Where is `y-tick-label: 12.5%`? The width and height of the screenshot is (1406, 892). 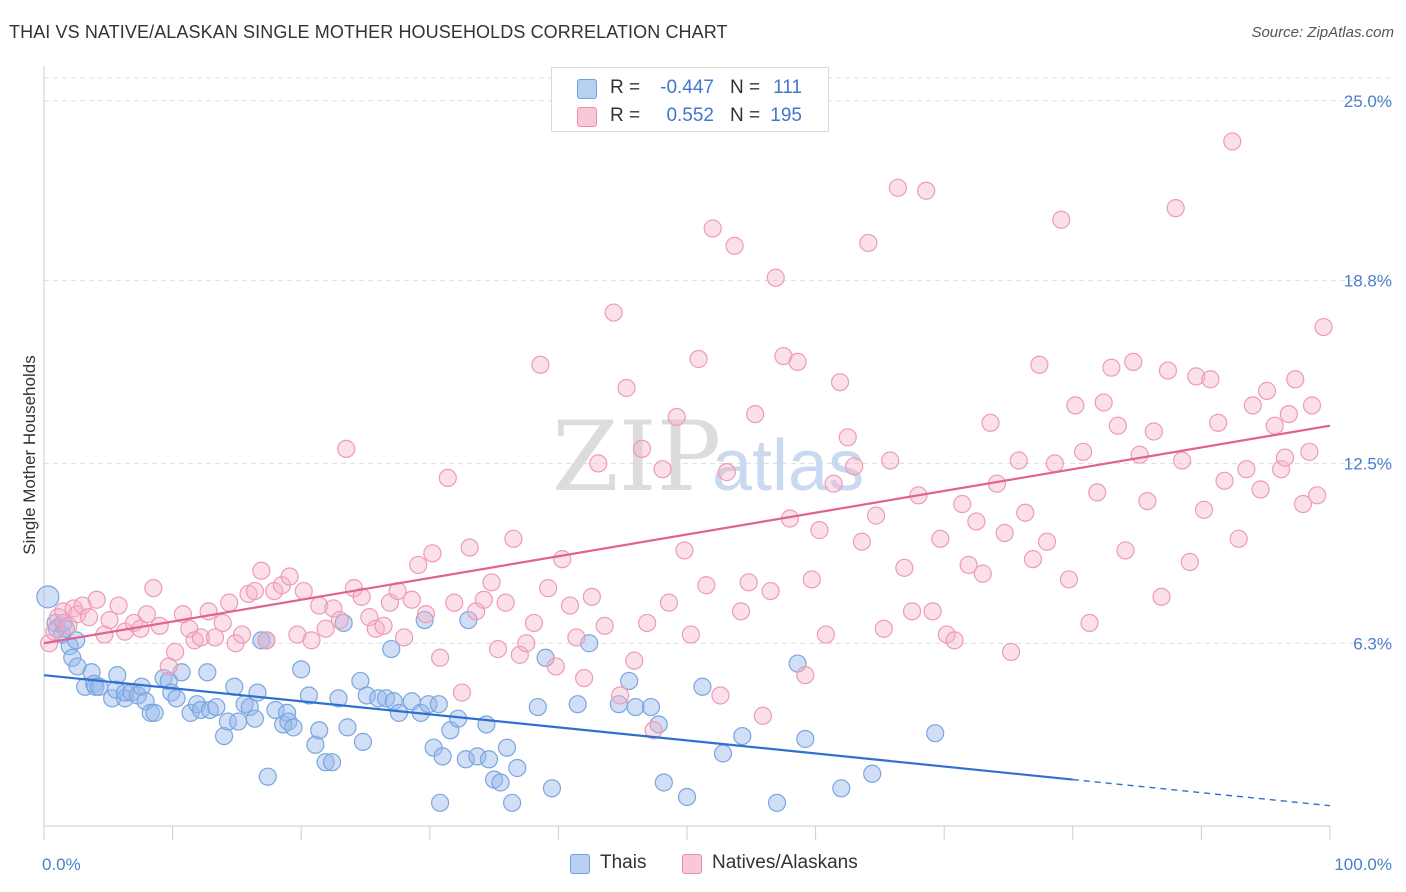
y-tick-label: 12.5% is located at coordinates (1368, 463).